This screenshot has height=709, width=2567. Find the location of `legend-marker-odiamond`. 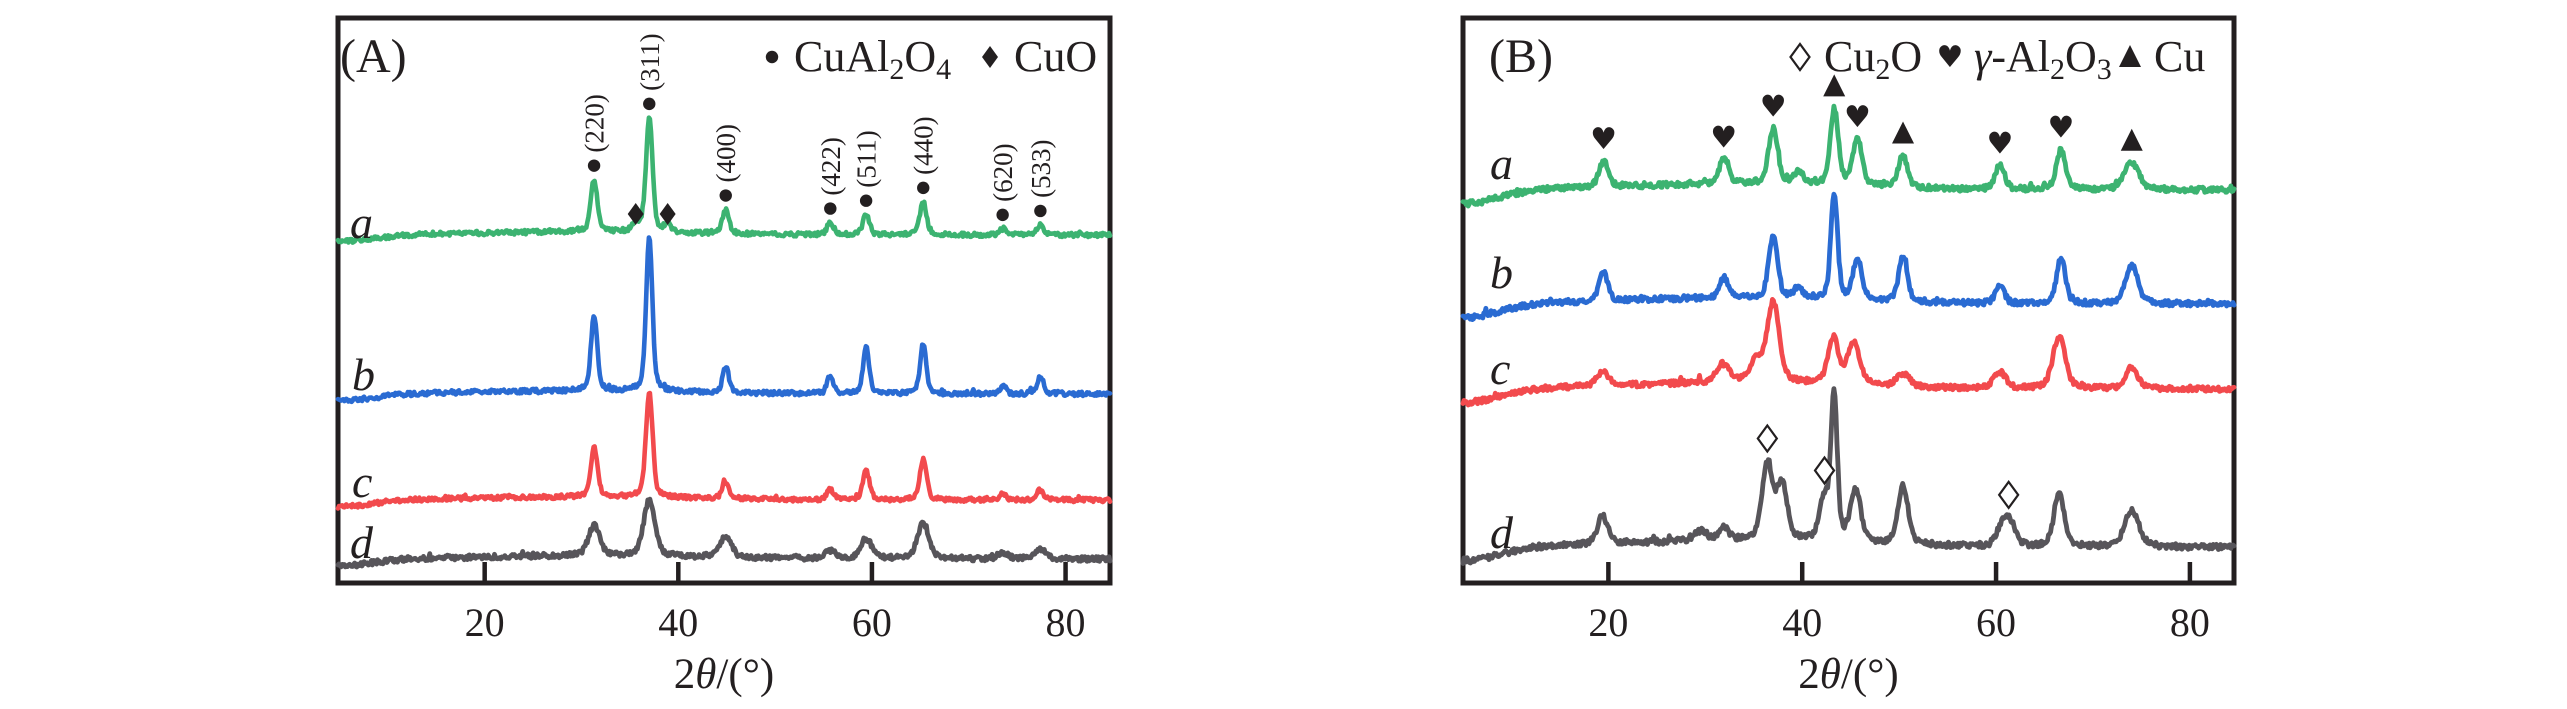

legend-marker-odiamond is located at coordinates (1800, 57).